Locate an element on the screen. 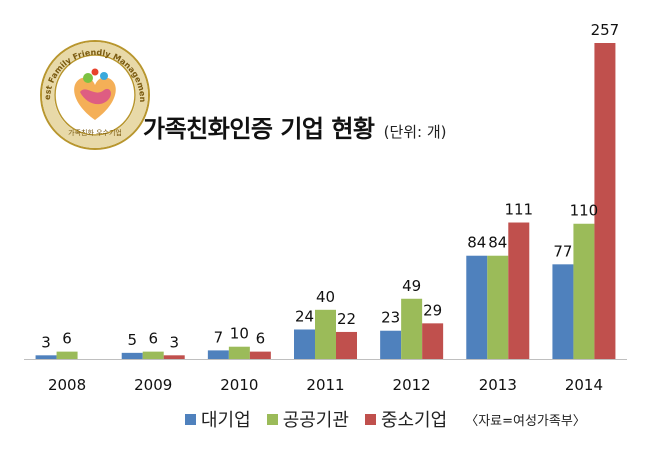  data-label-2014-s2: 257 is located at coordinates (605, 30).